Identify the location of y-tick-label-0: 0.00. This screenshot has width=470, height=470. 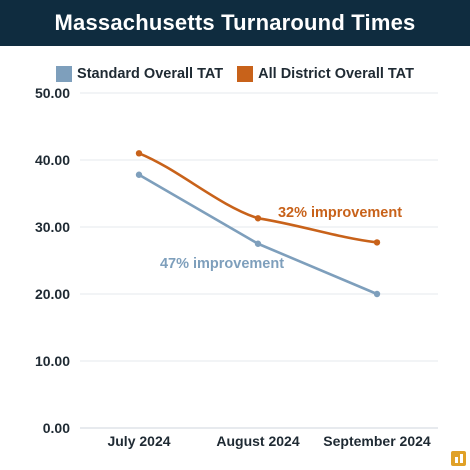
(56, 428).